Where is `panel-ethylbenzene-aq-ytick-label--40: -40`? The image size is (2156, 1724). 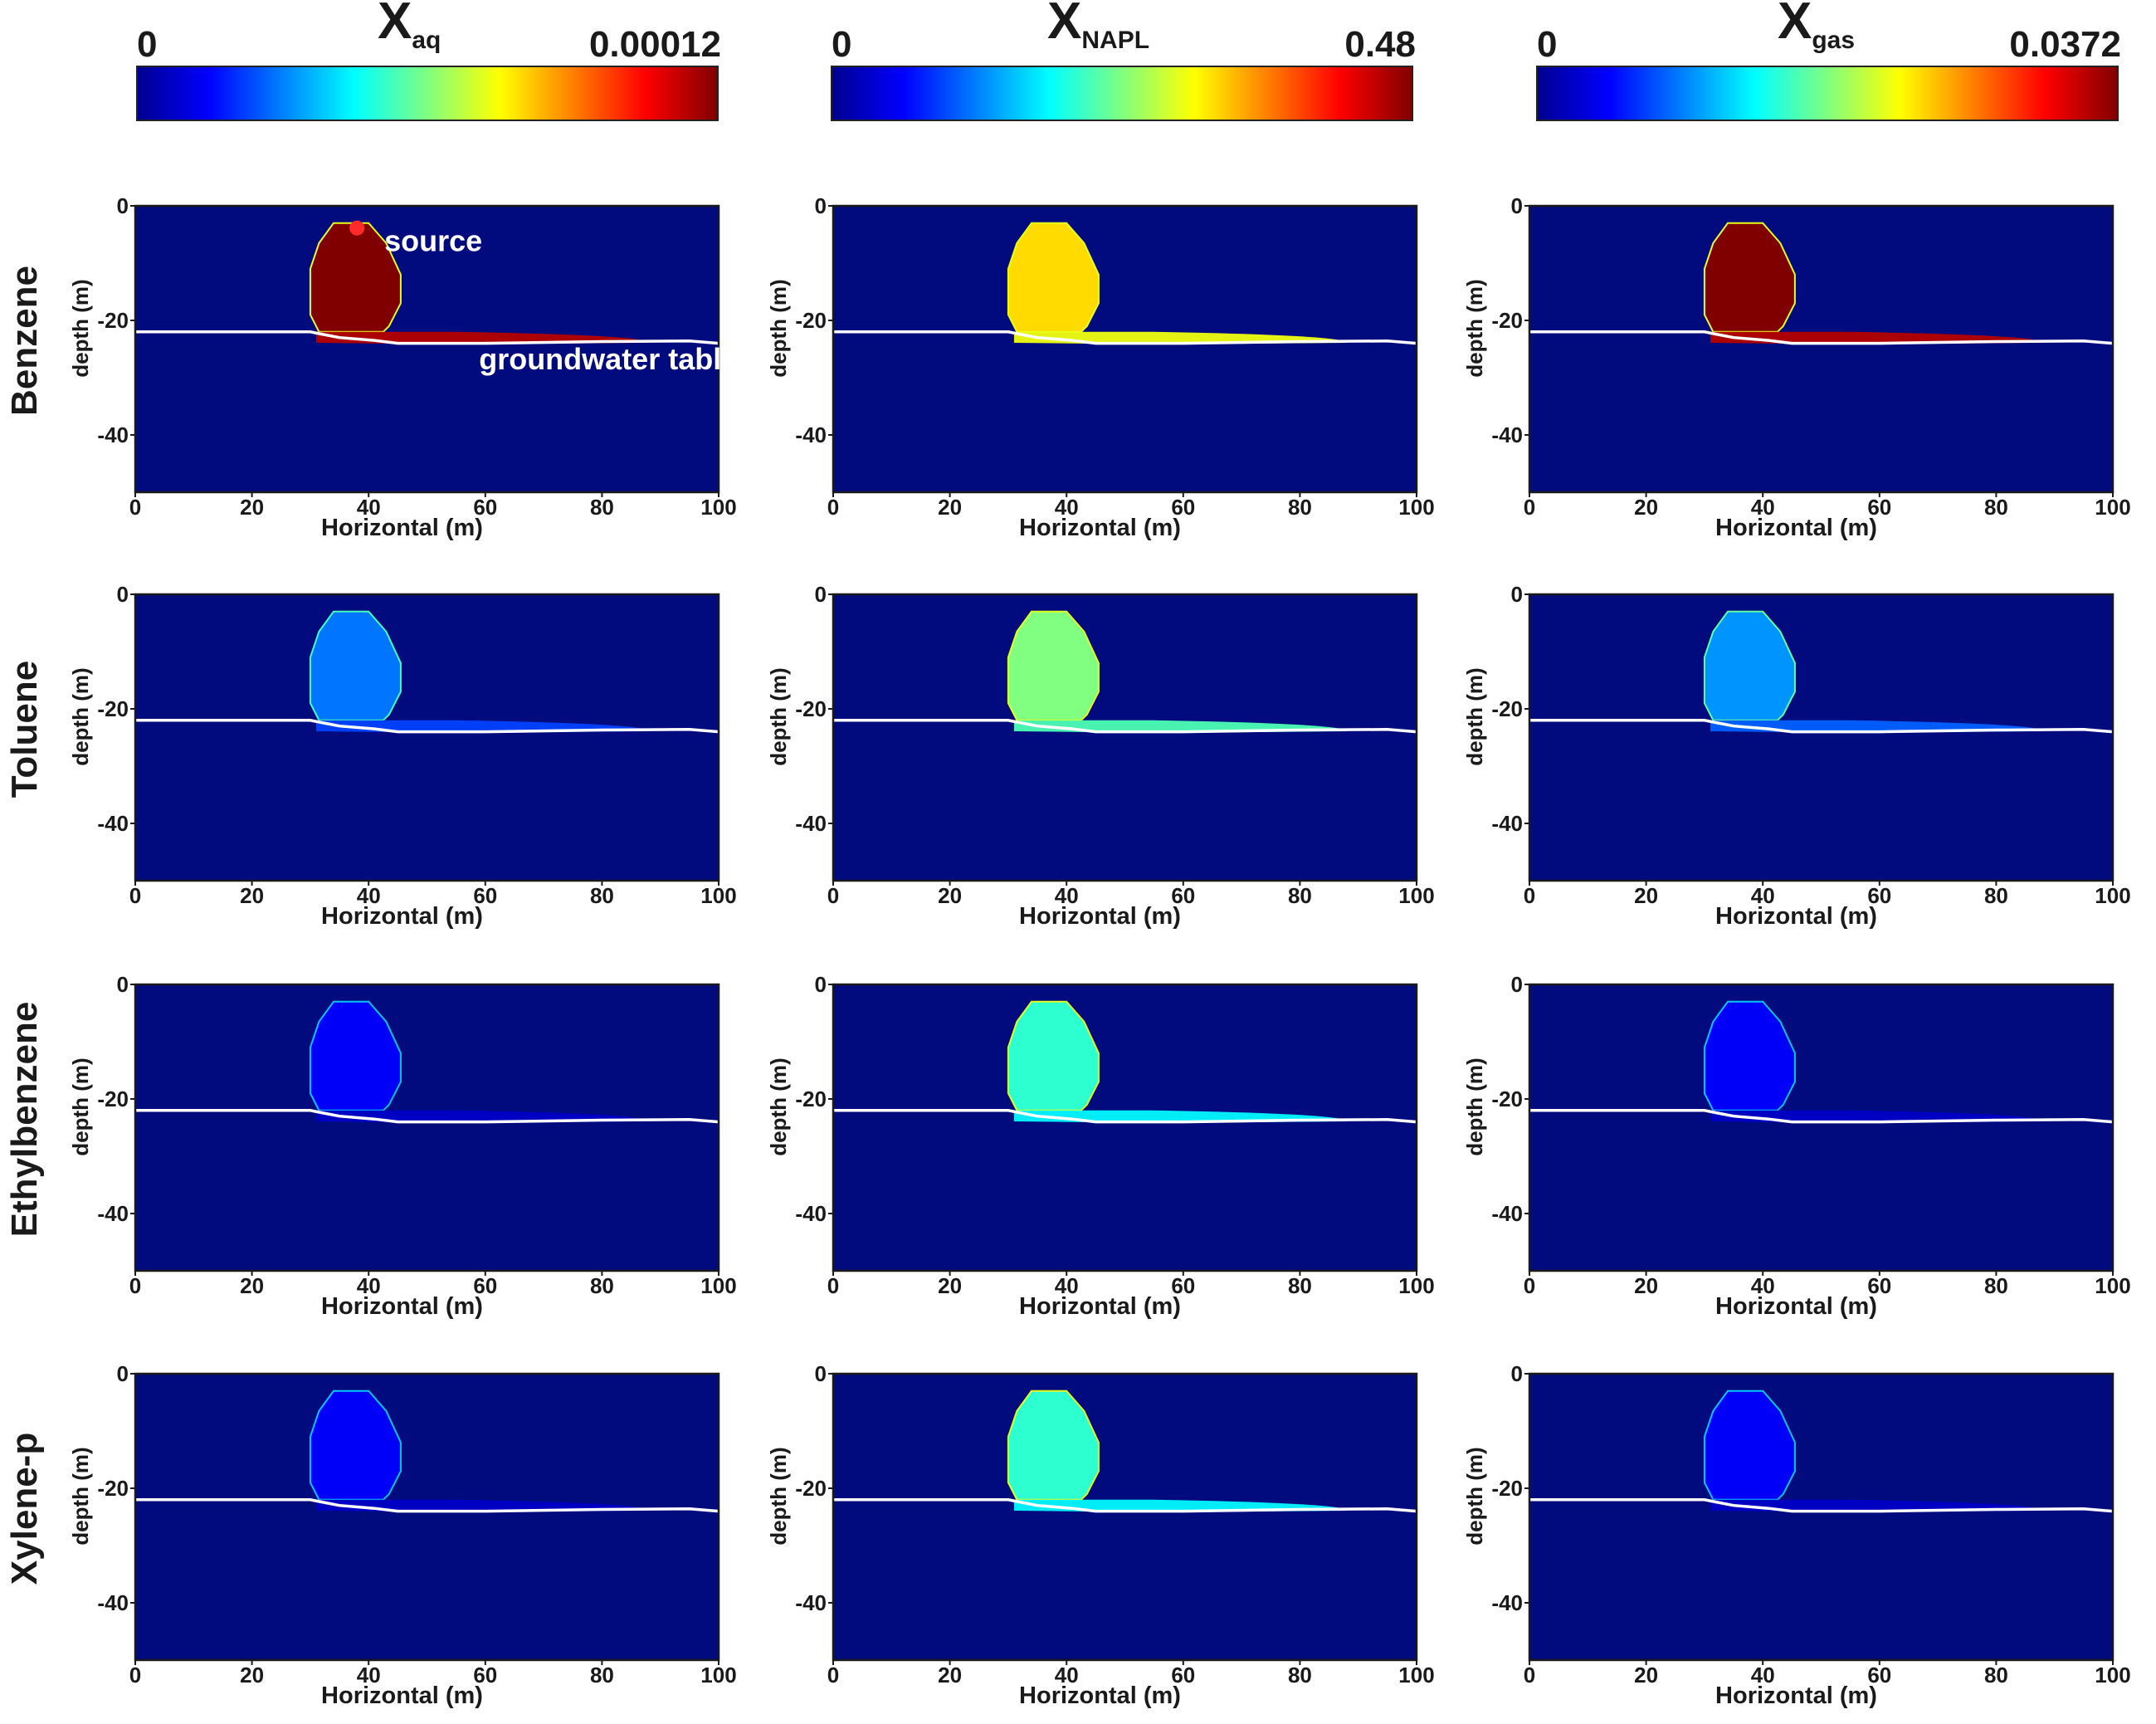 panel-ethylbenzene-aq-ytick-label--40: -40 is located at coordinates (113, 1213).